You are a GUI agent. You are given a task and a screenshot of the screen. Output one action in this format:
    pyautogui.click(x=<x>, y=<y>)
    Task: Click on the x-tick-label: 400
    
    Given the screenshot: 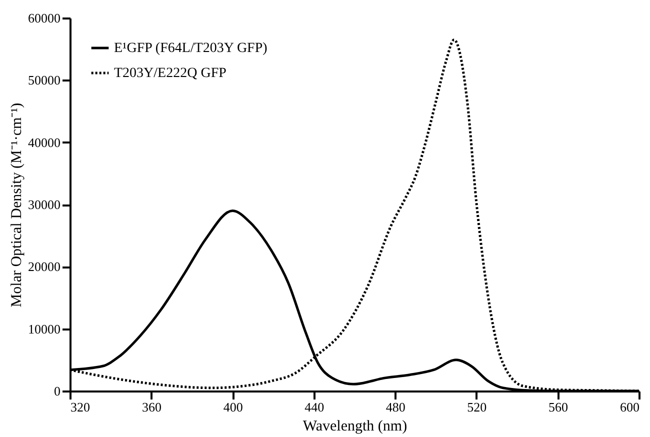 What is the action you would take?
    pyautogui.click(x=233, y=407)
    